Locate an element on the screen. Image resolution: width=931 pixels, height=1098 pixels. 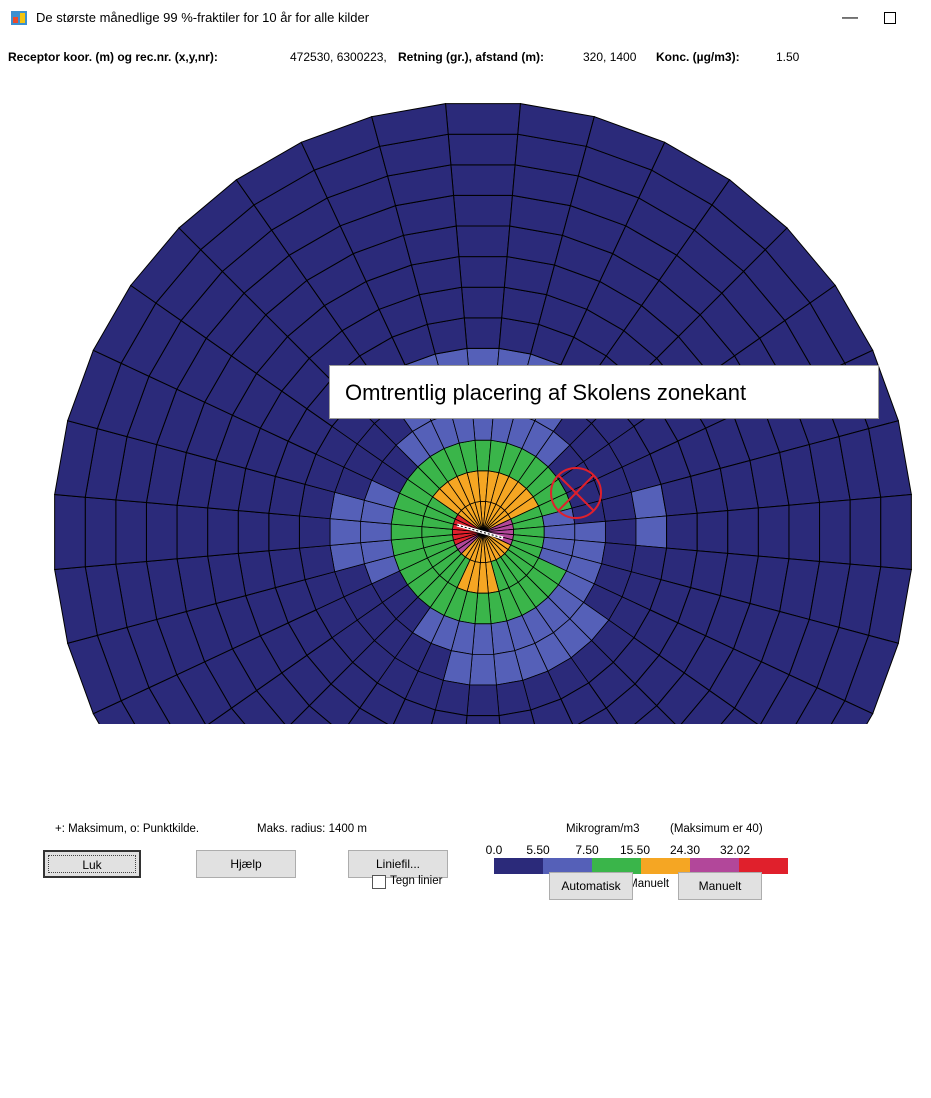
receptor-label: Receptor koor. (m) og rec.nr. (x,y,nr): is located at coordinates (113, 57).